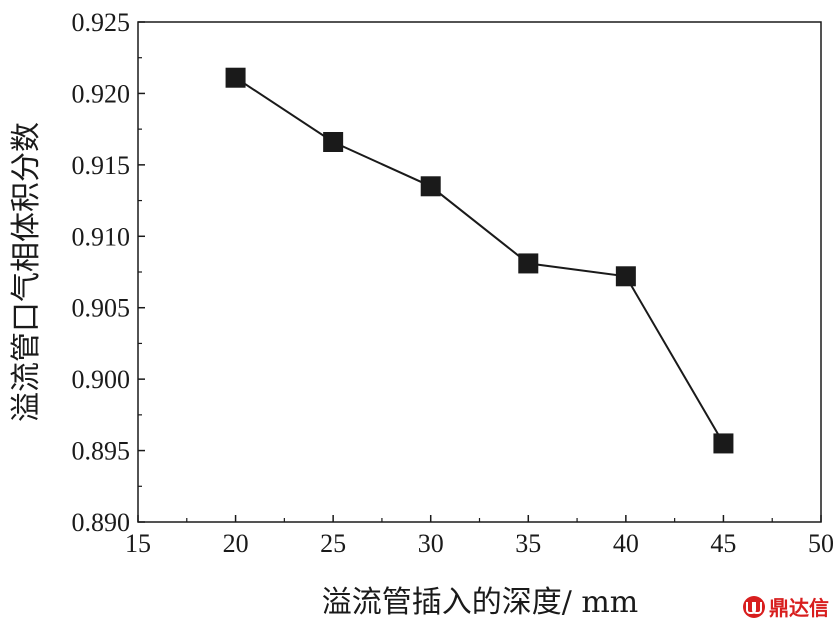  Describe the element at coordinates (821, 543) in the screenshot. I see `x-tick-label: 50` at that location.